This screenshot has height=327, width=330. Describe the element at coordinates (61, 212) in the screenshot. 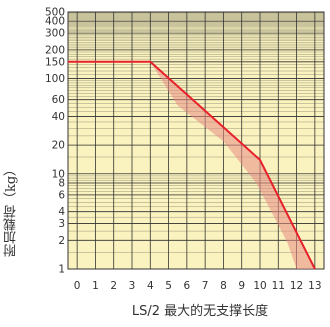

I see `y-tick-label: 4` at that location.